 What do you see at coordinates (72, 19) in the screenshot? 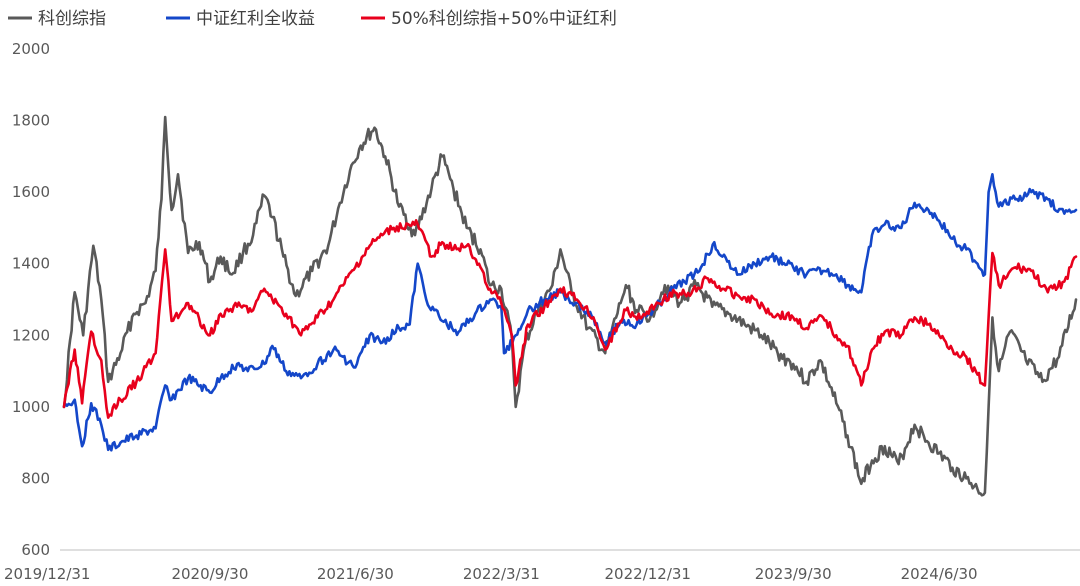
I see `legend-label: 科创综指` at bounding box center [72, 19].